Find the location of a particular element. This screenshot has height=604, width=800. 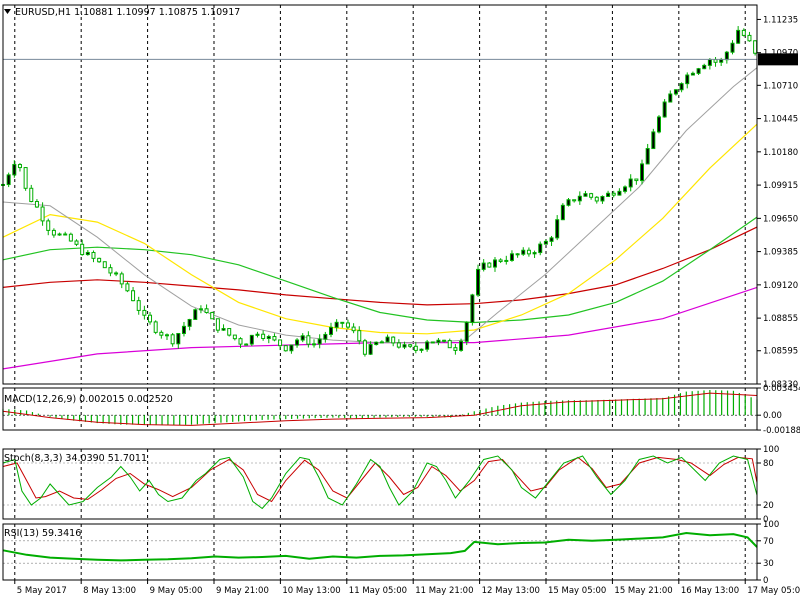

stoch-main-line is located at coordinates (380, 482).